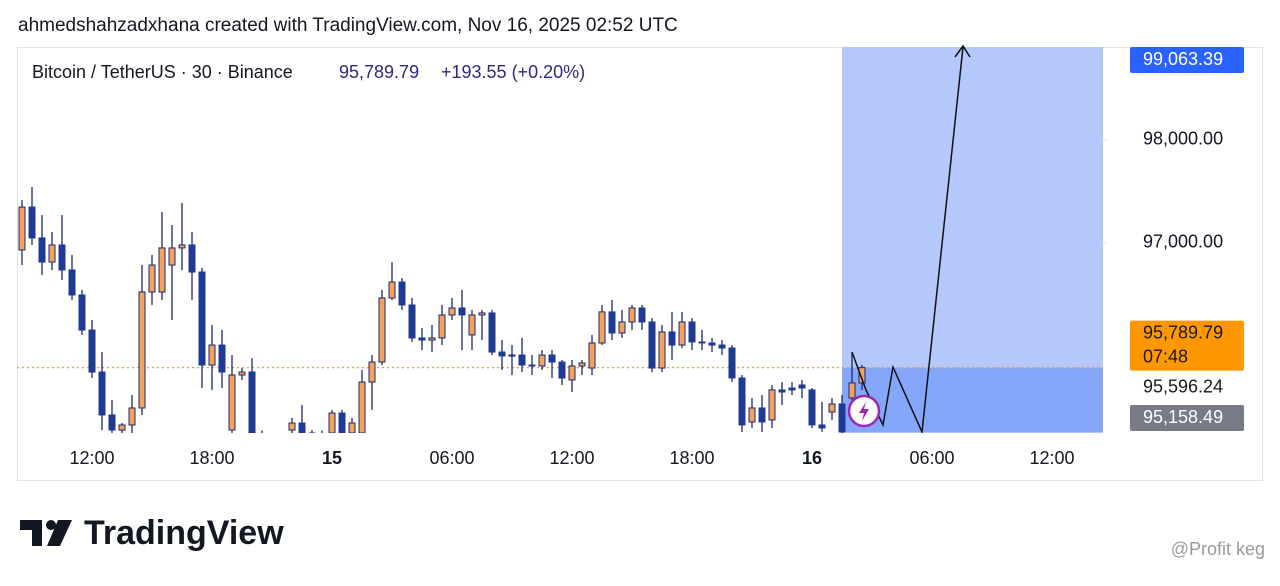 The image size is (1280, 586). What do you see at coordinates (1165, 356) in the screenshot?
I see `countdown: 07:48` at bounding box center [1165, 356].